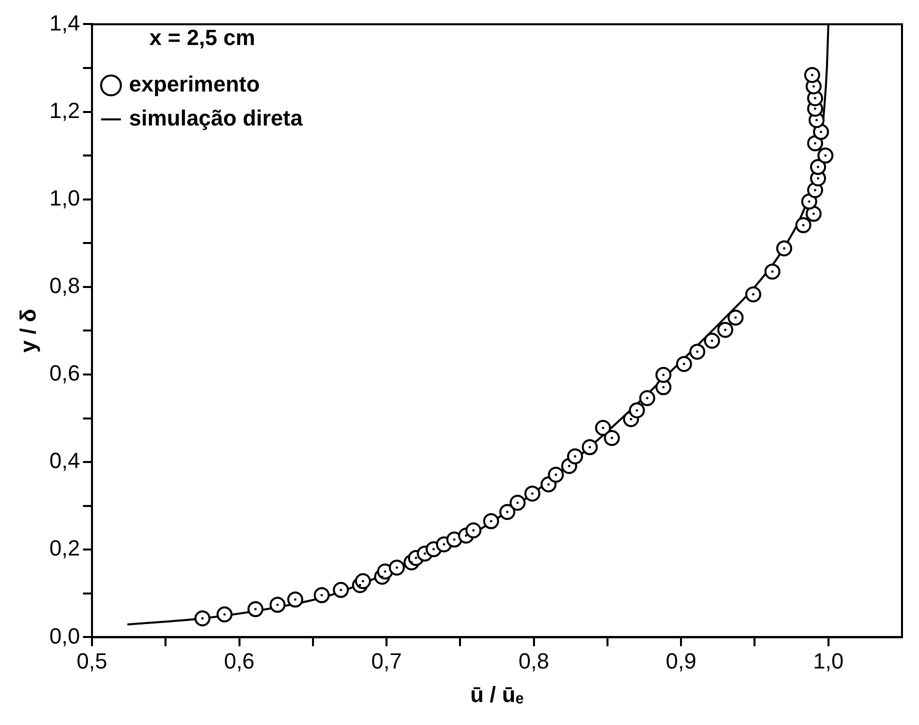 The width and height of the screenshot is (919, 725). Describe the element at coordinates (64, 197) in the screenshot. I see `y-tick-label: 1,0` at that location.